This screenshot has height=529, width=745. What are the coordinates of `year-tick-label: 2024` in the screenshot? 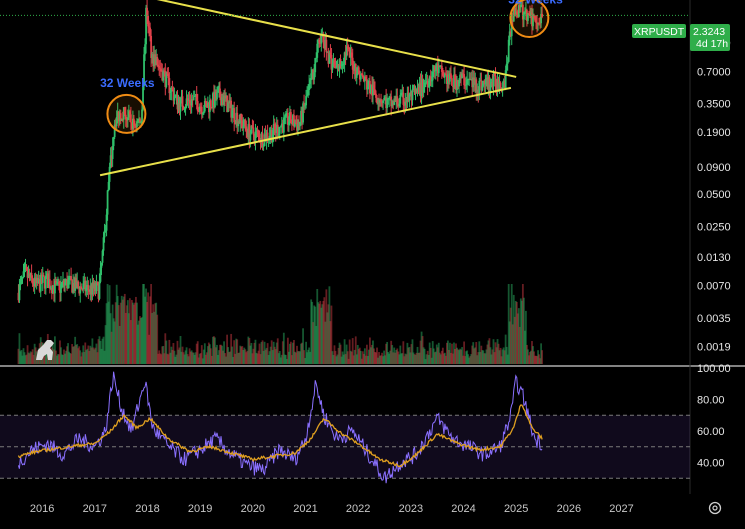 It's located at (463, 509).